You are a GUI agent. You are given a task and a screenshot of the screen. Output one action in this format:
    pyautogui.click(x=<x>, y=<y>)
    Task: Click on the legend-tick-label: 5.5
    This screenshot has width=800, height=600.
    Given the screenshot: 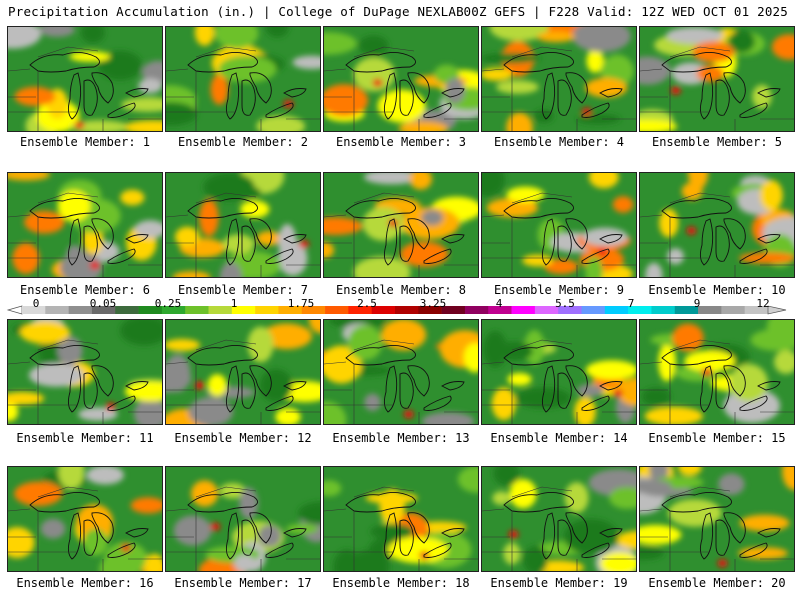 What is the action you would take?
    pyautogui.click(x=565, y=303)
    